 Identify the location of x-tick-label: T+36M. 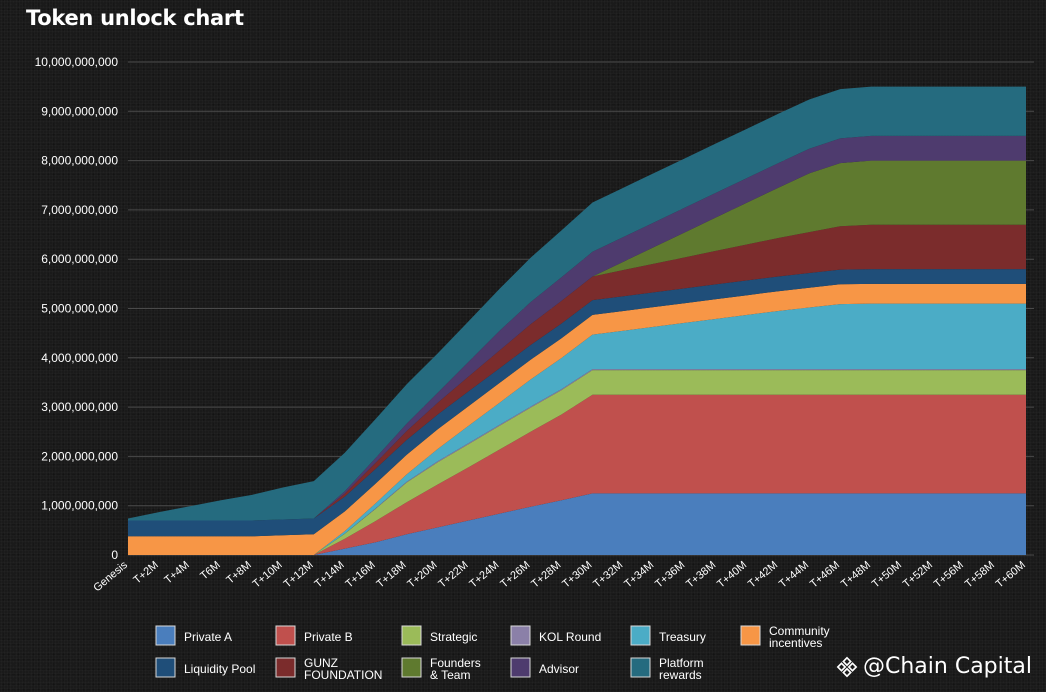
(670, 574).